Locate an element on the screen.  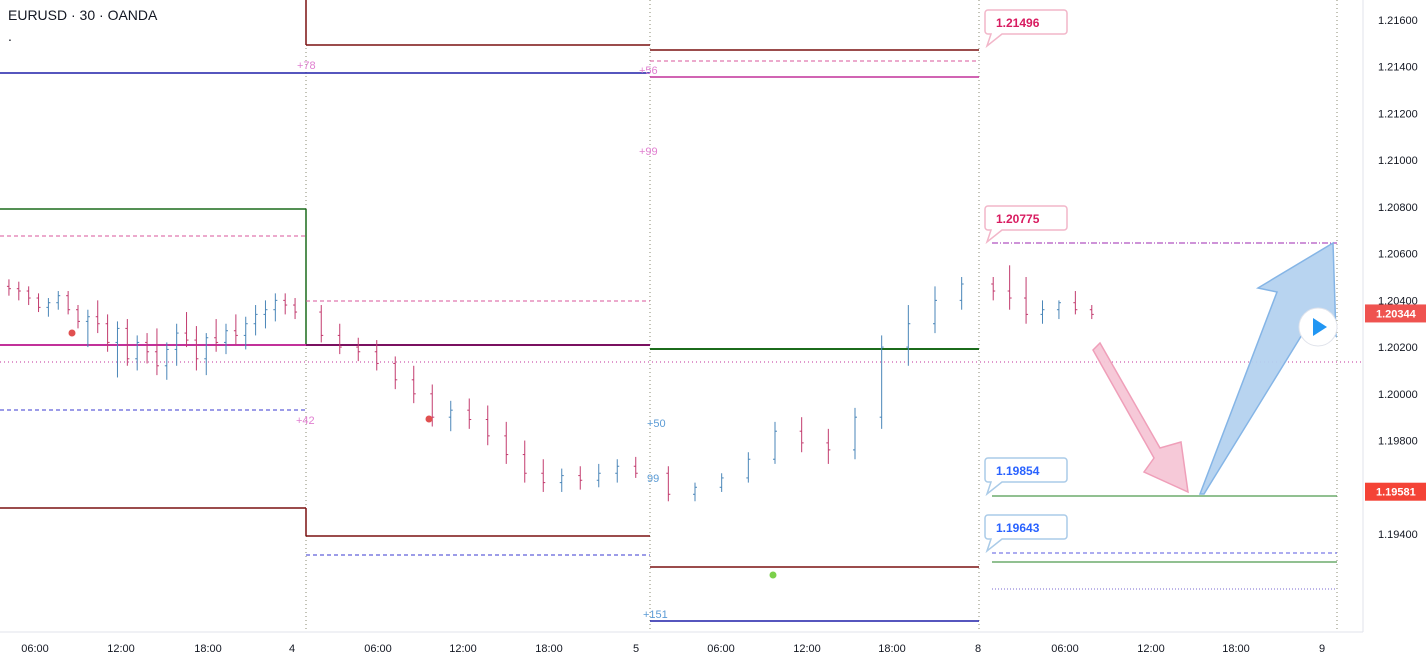
level-offset-label: +50 is located at coordinates (656, 424).